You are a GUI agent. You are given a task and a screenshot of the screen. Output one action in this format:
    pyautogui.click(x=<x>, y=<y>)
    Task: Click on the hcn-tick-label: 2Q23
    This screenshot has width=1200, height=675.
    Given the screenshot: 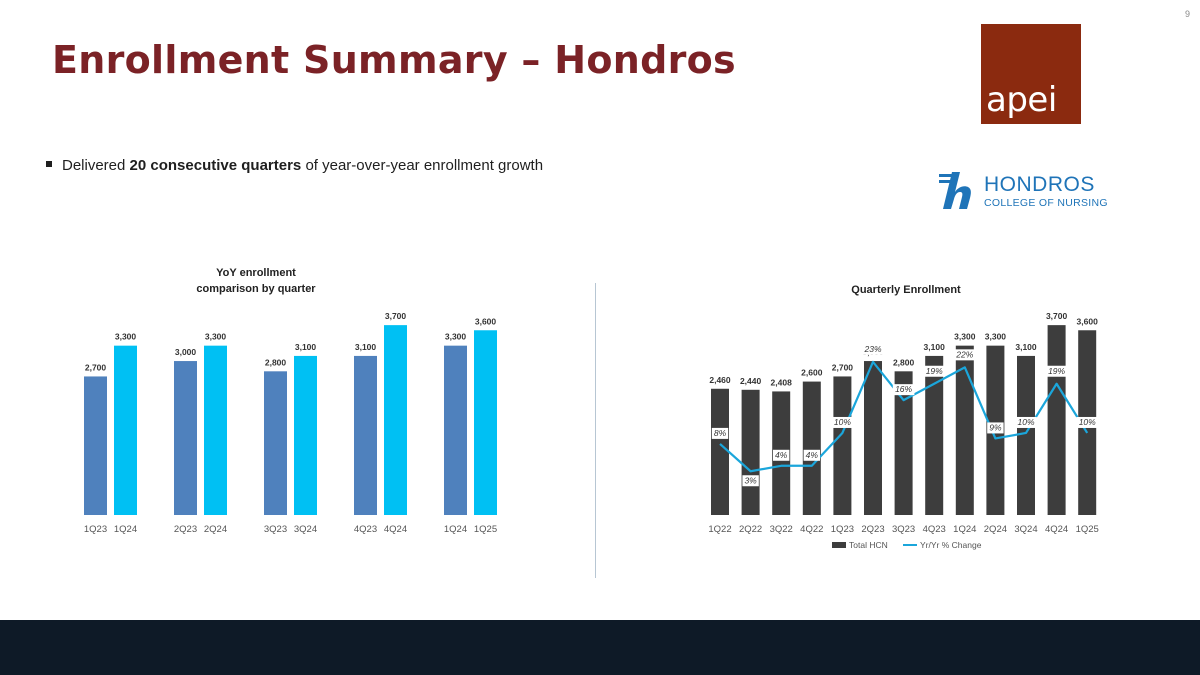 What is the action you would take?
    pyautogui.click(x=872, y=529)
    